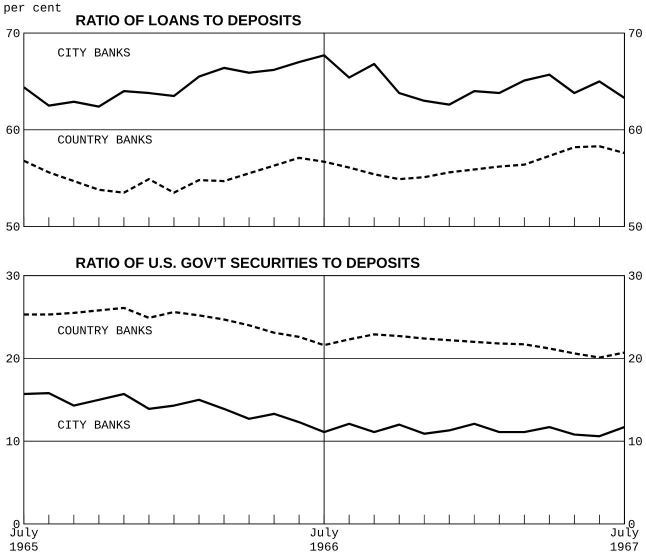  Describe the element at coordinates (13, 275) in the screenshot. I see `y-tick-label: 30` at that location.